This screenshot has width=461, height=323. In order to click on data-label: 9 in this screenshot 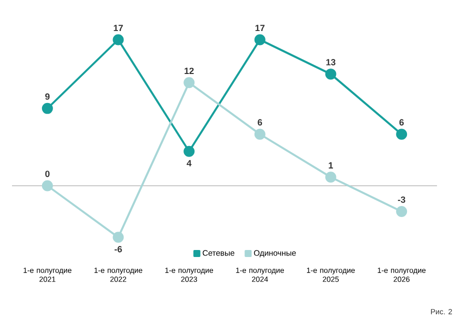, I will do `click(47, 96)`.